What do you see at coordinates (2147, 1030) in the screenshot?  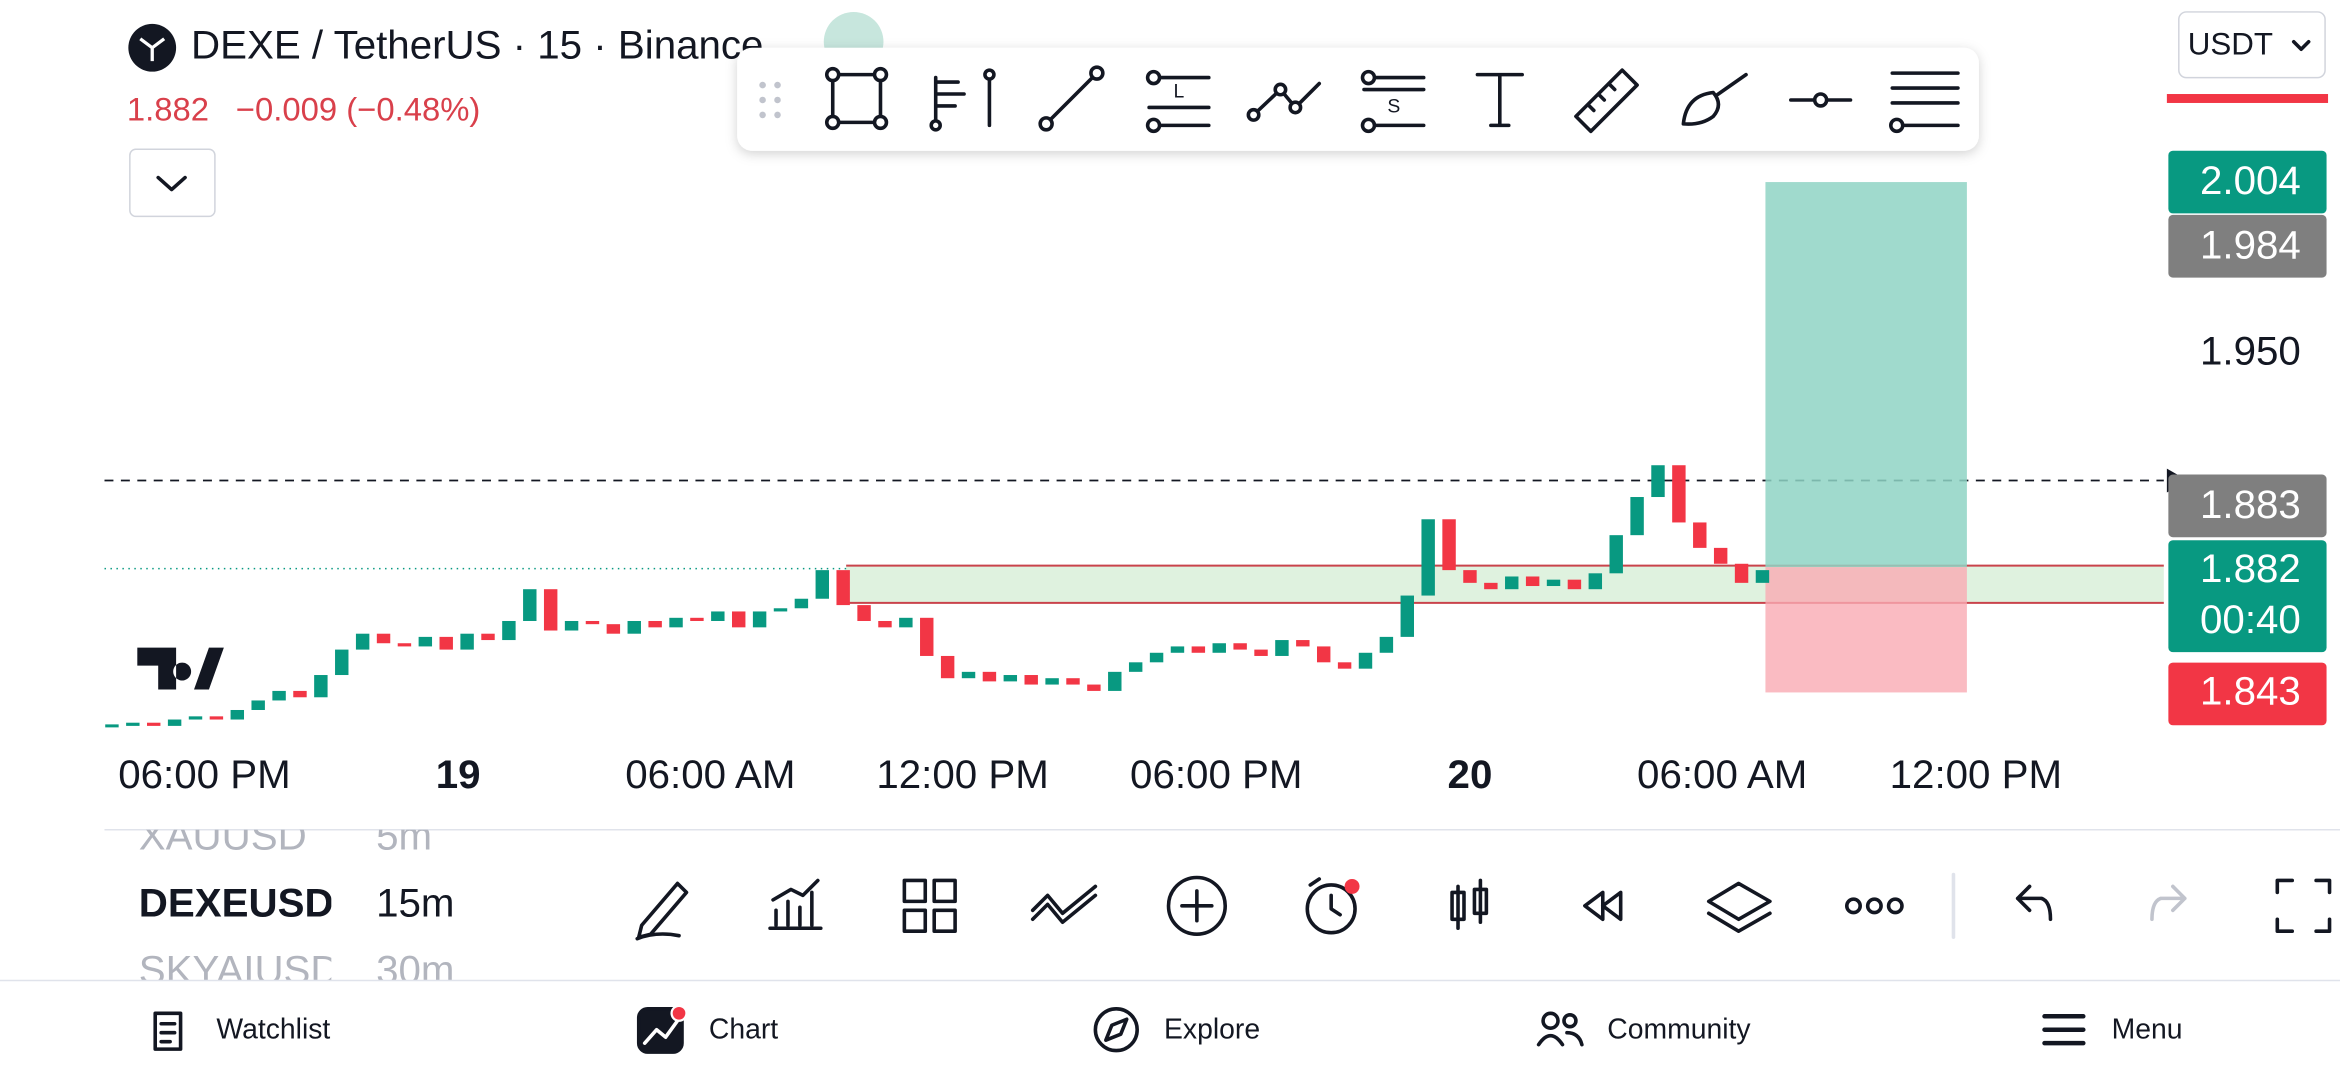 I see `nav-menu: Menu` at bounding box center [2147, 1030].